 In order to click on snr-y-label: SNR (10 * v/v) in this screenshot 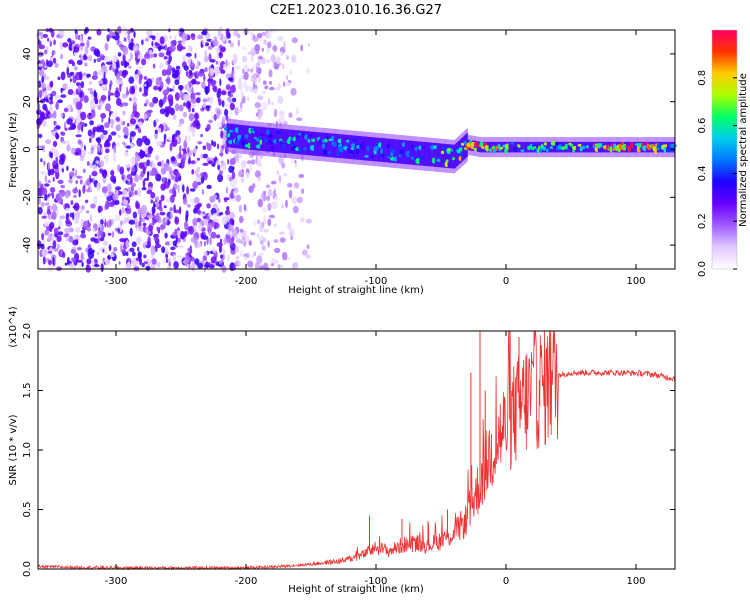, I will do `click(13, 449)`.